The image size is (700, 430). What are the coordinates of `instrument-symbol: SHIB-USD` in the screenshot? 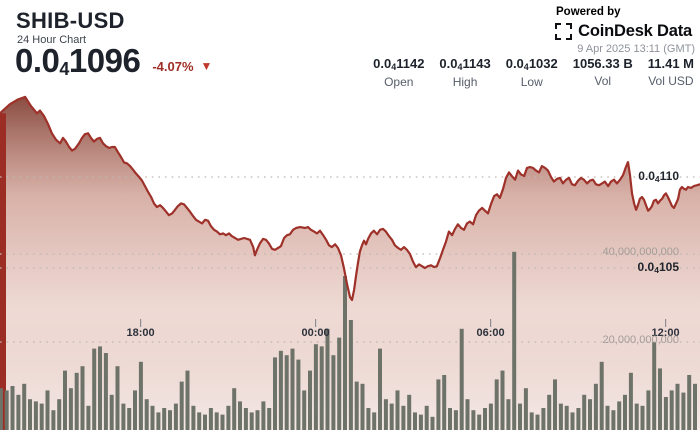 It's located at (70, 20).